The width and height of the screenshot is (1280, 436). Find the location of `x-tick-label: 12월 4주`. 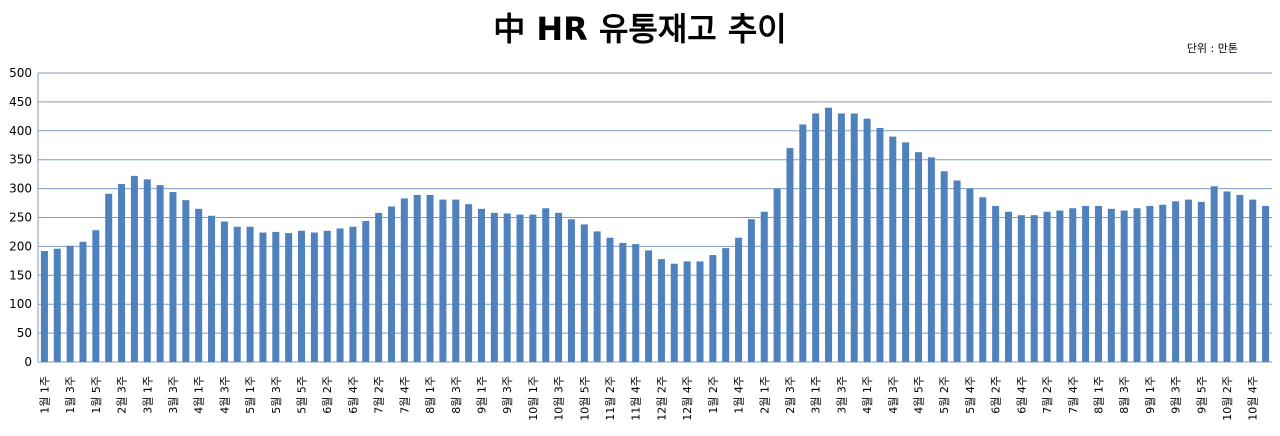

x-tick-label: 12월 4주 is located at coordinates (687, 398).